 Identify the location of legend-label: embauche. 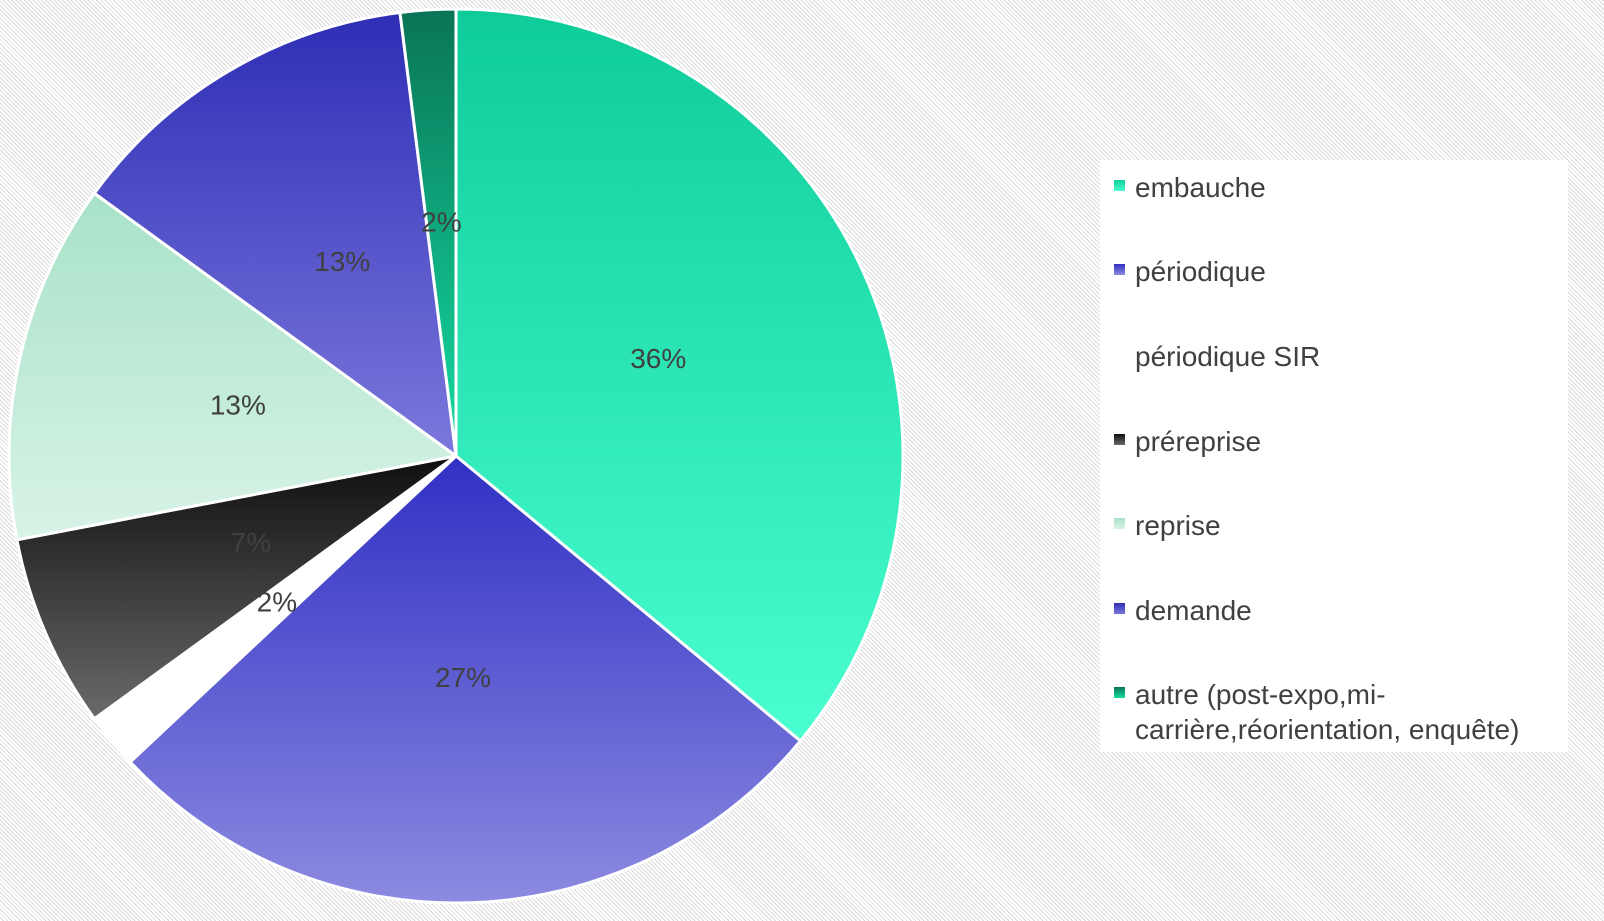
(1200, 187).